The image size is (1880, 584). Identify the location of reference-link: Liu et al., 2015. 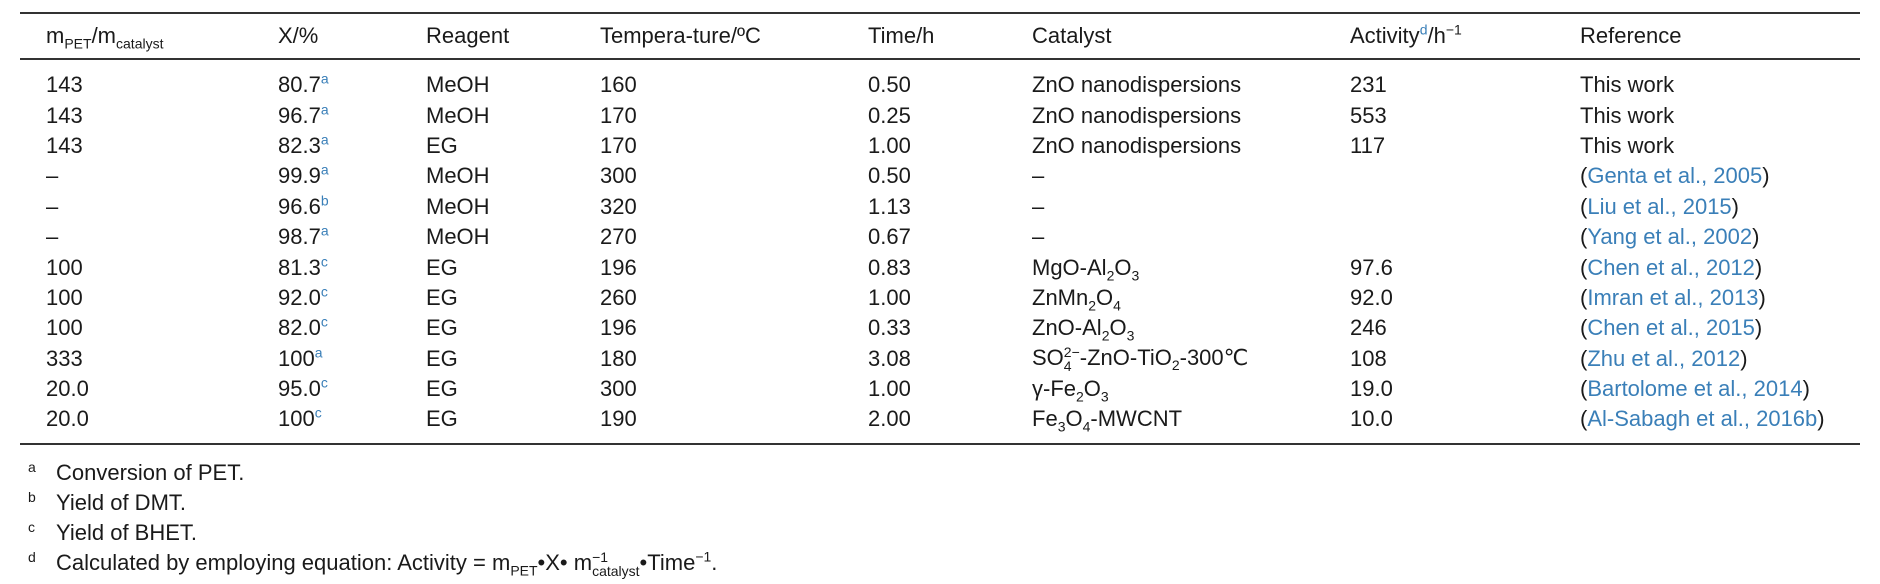
(1659, 206).